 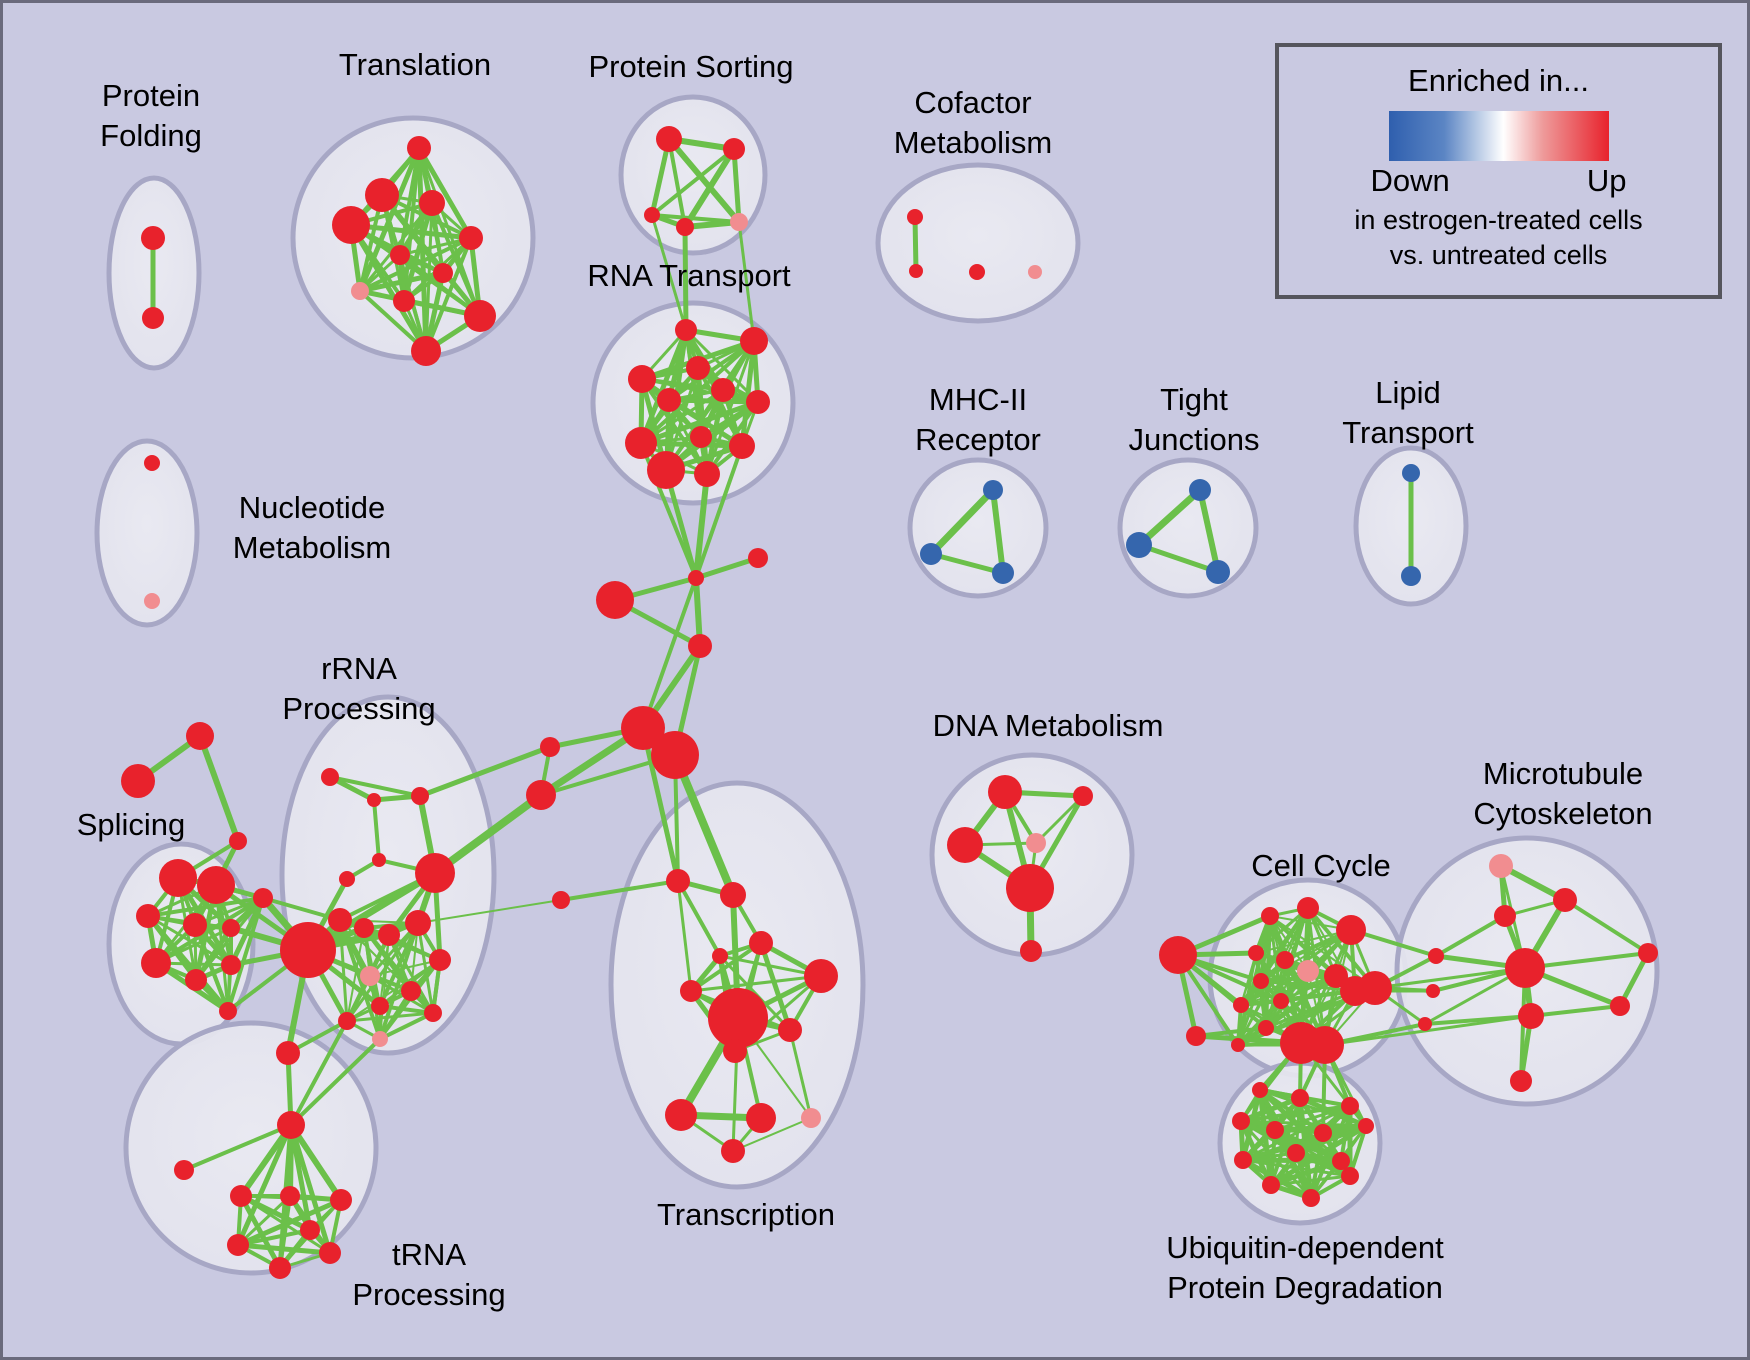 I want to click on cluster-shape-tight-junctions, so click(x=1188, y=528).